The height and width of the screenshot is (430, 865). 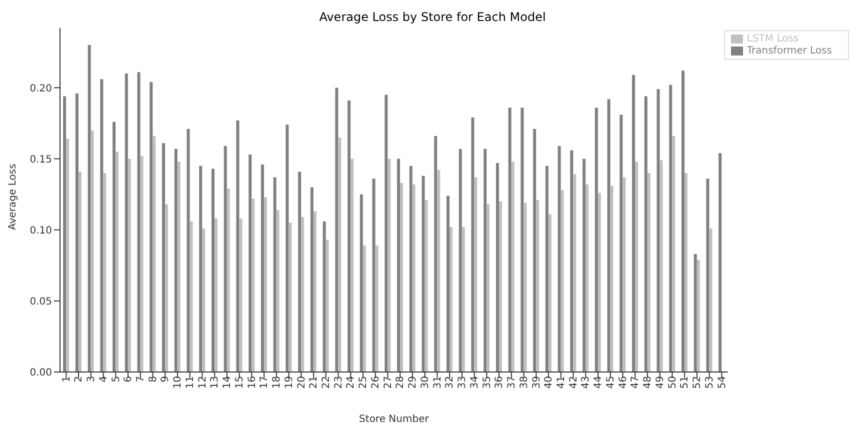 I want to click on x-tick-label: 11, so click(x=190, y=382).